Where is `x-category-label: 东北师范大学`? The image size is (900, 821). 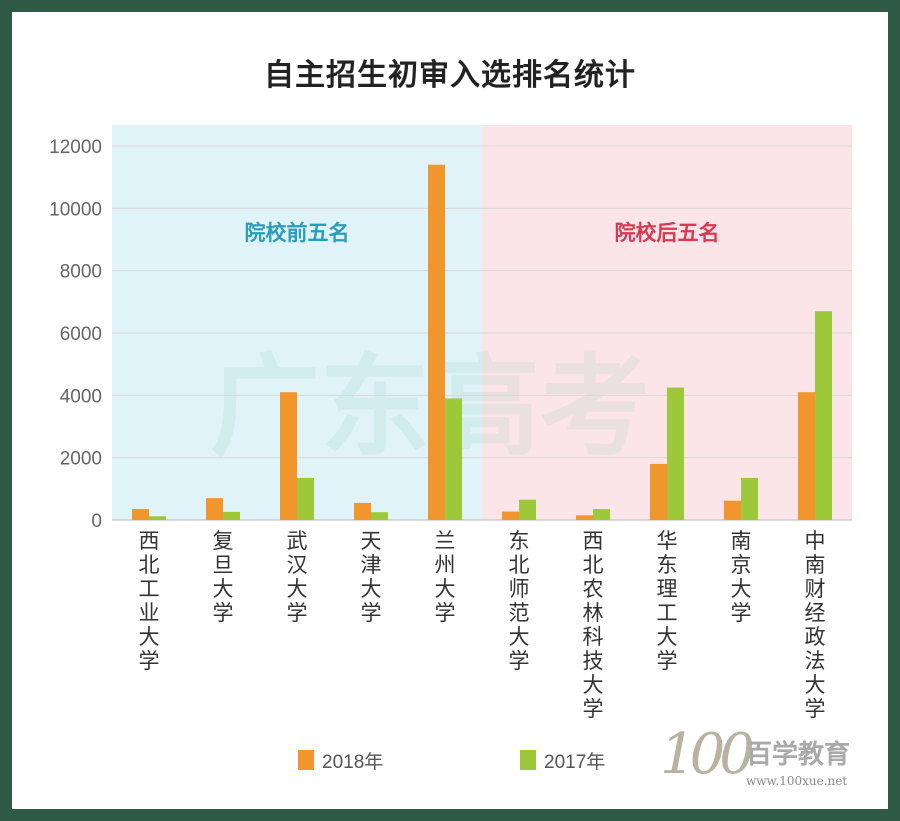
x-category-label: 东北师范大学 is located at coordinates (519, 601).